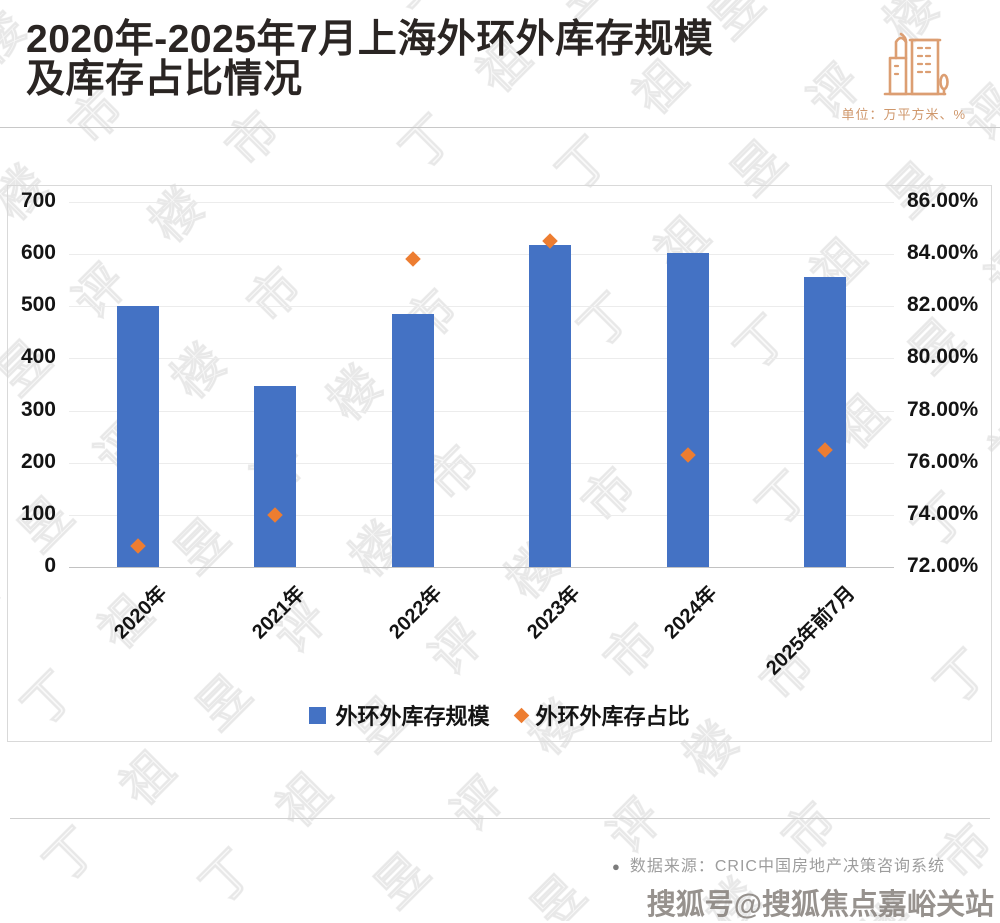 The width and height of the screenshot is (1000, 923). What do you see at coordinates (38, 513) in the screenshot?
I see `y-axis-tick-left: 100` at bounding box center [38, 513].